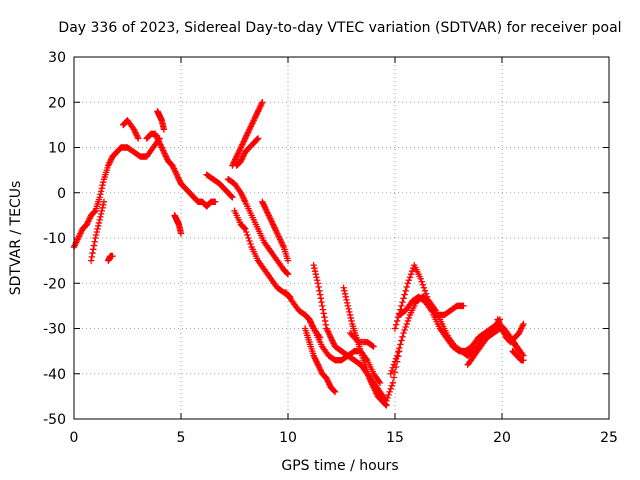 The width and height of the screenshot is (640, 480). What do you see at coordinates (116, 193) in the screenshot?
I see `series-s1` at bounding box center [116, 193].